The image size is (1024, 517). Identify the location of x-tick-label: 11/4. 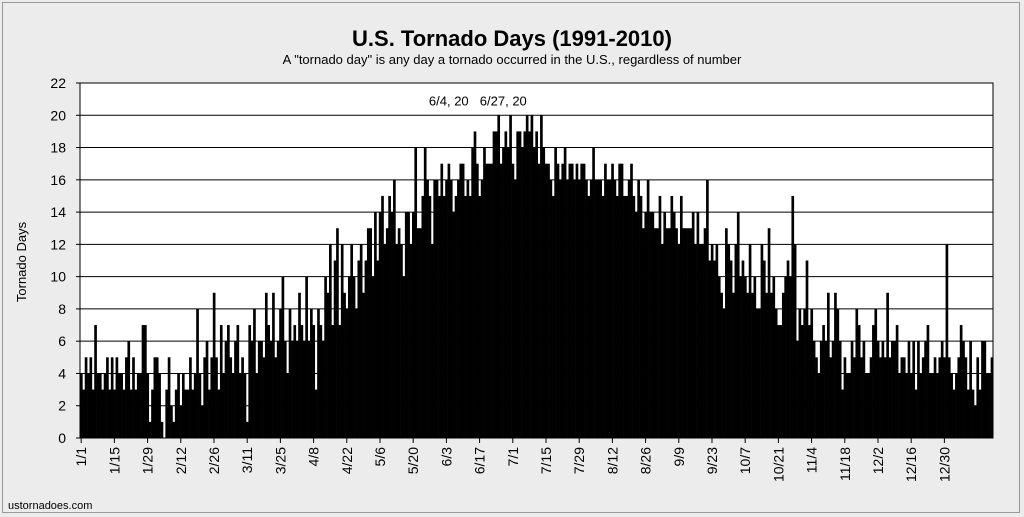
(812, 460).